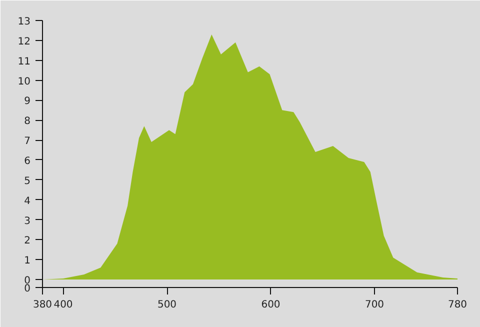  I want to click on y-tick-label: 12, so click(24, 42).